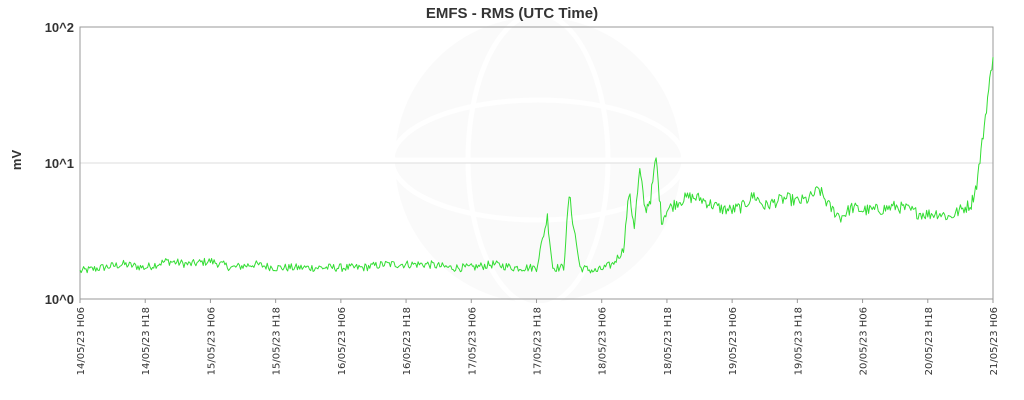 The width and height of the screenshot is (1024, 400). I want to click on x-tick-label: 16/05/23 H06, so click(342, 341).